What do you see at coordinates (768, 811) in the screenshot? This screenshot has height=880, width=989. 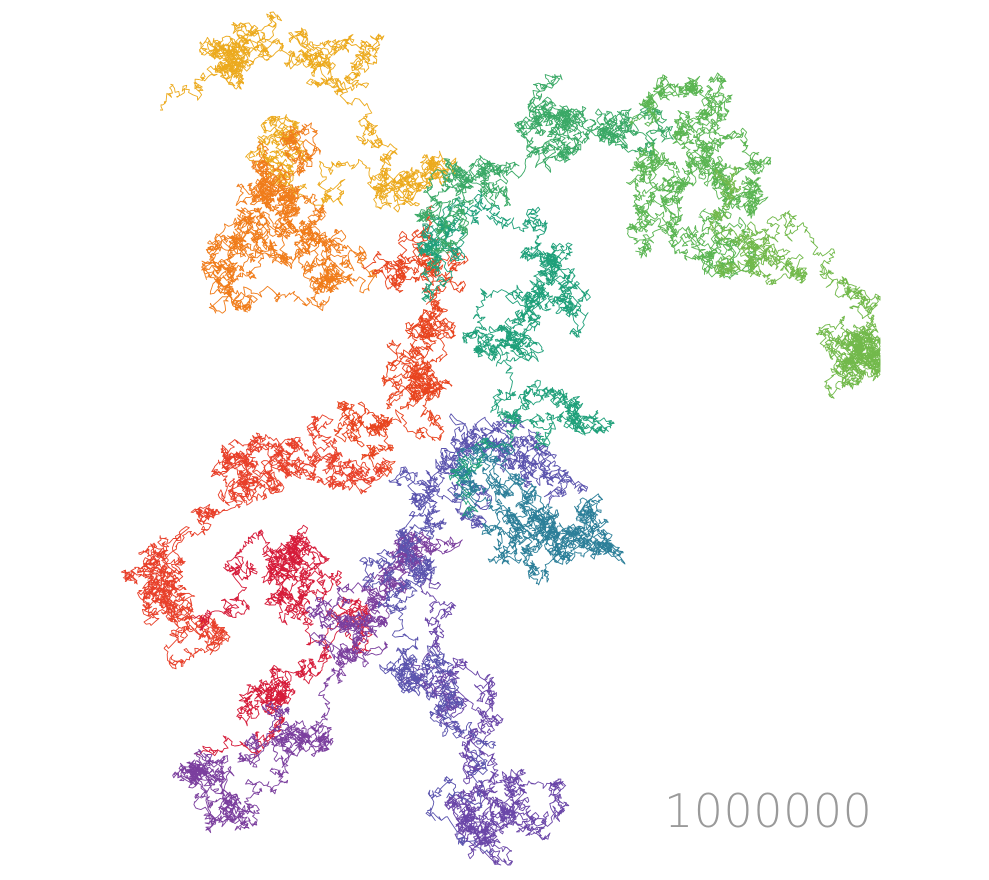 I see `step-counter: 1000000` at bounding box center [768, 811].